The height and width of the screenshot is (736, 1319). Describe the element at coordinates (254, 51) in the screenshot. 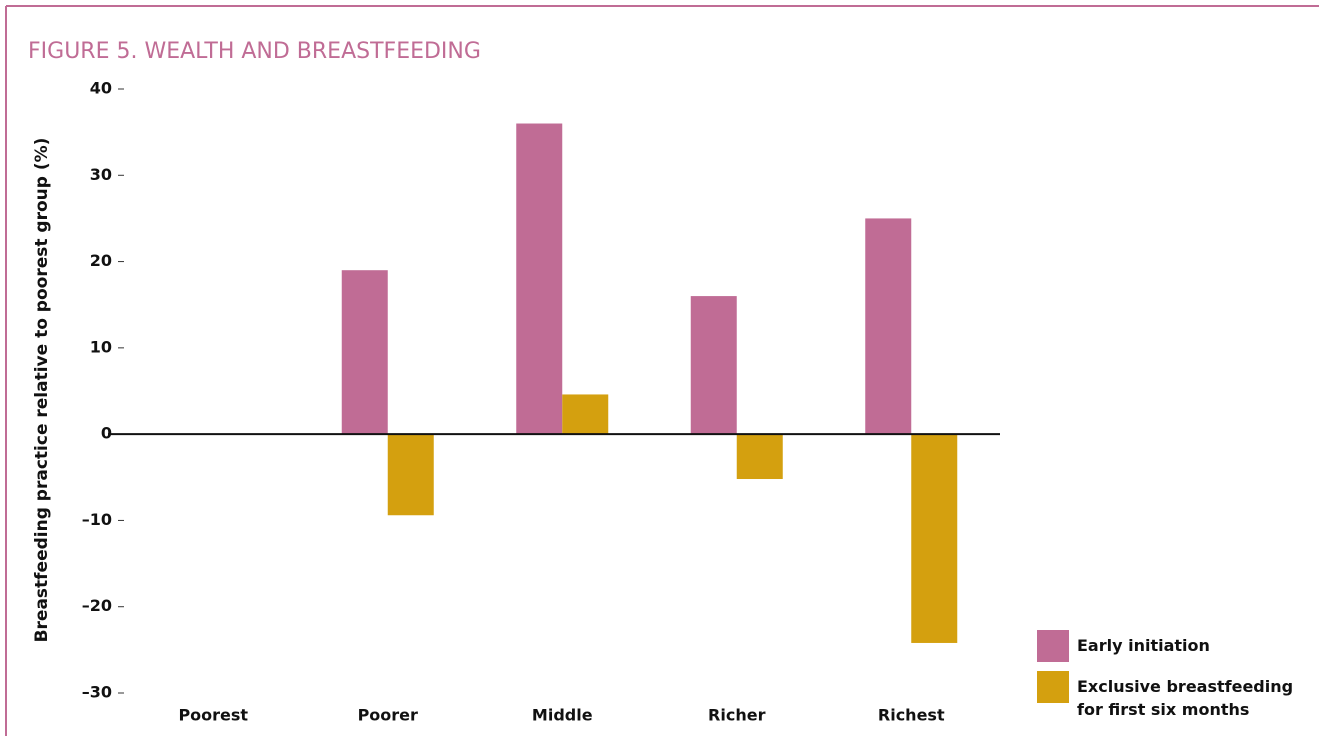

I see `chart-title: FIGURE 5. WEALTH AND BREASTFEEDING` at that location.